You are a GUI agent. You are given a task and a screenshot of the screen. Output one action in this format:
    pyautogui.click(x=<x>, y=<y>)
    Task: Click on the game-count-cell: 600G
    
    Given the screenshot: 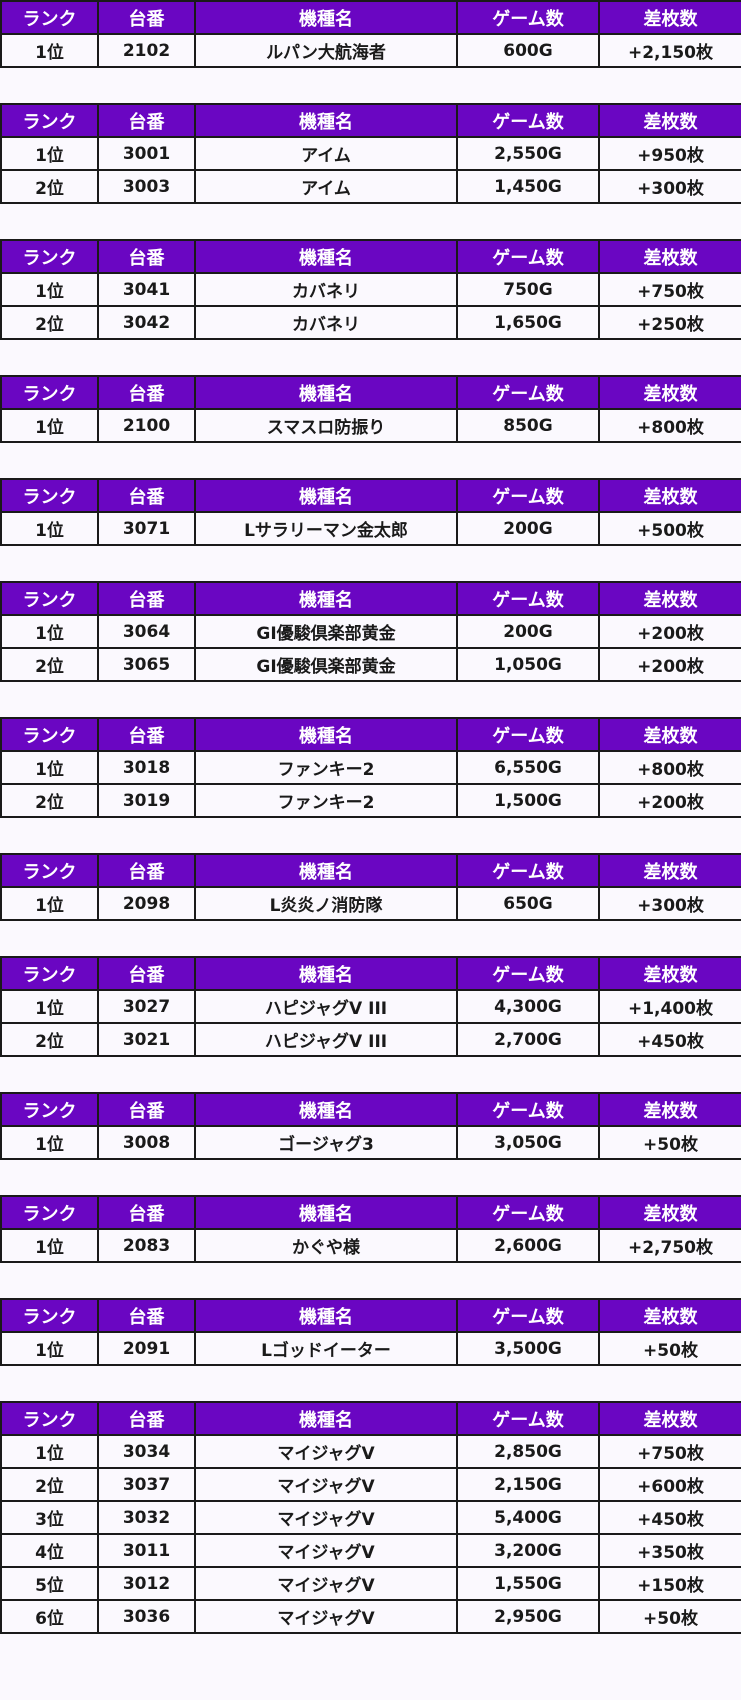 What is the action you would take?
    pyautogui.click(x=528, y=50)
    